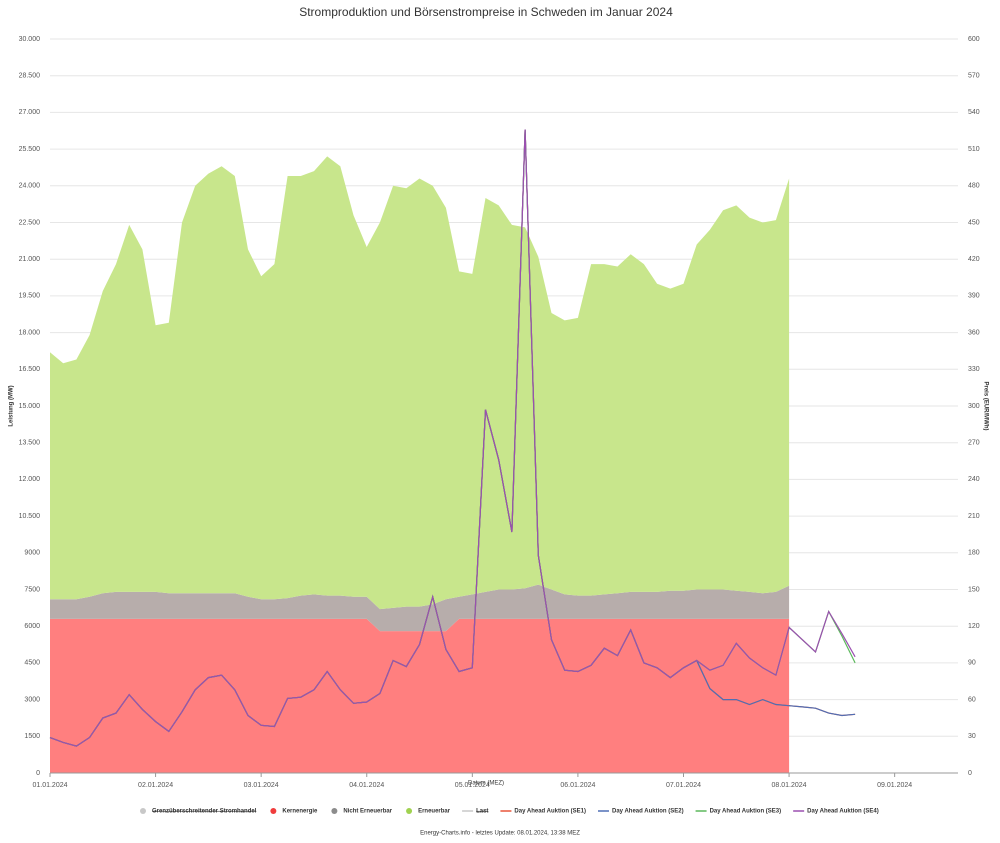 Image resolution: width=1000 pixels, height=843 pixels. Describe the element at coordinates (30, 369) in the screenshot. I see `y-tick-label: 16.500` at that location.